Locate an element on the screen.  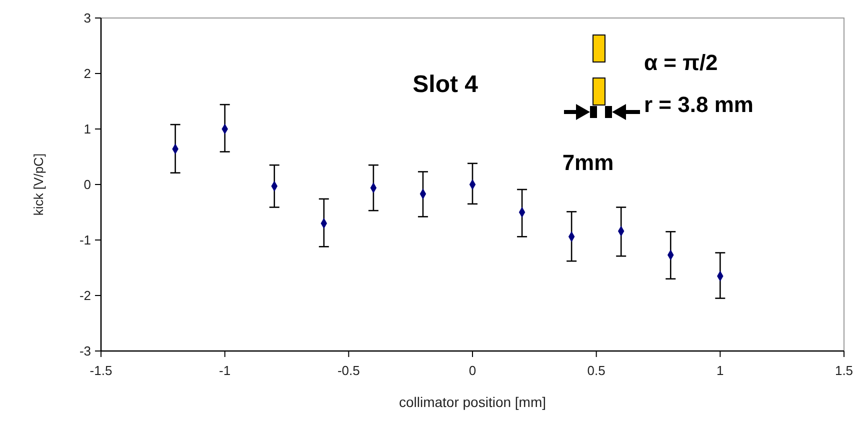
annotation: 7mm is located at coordinates (588, 162).